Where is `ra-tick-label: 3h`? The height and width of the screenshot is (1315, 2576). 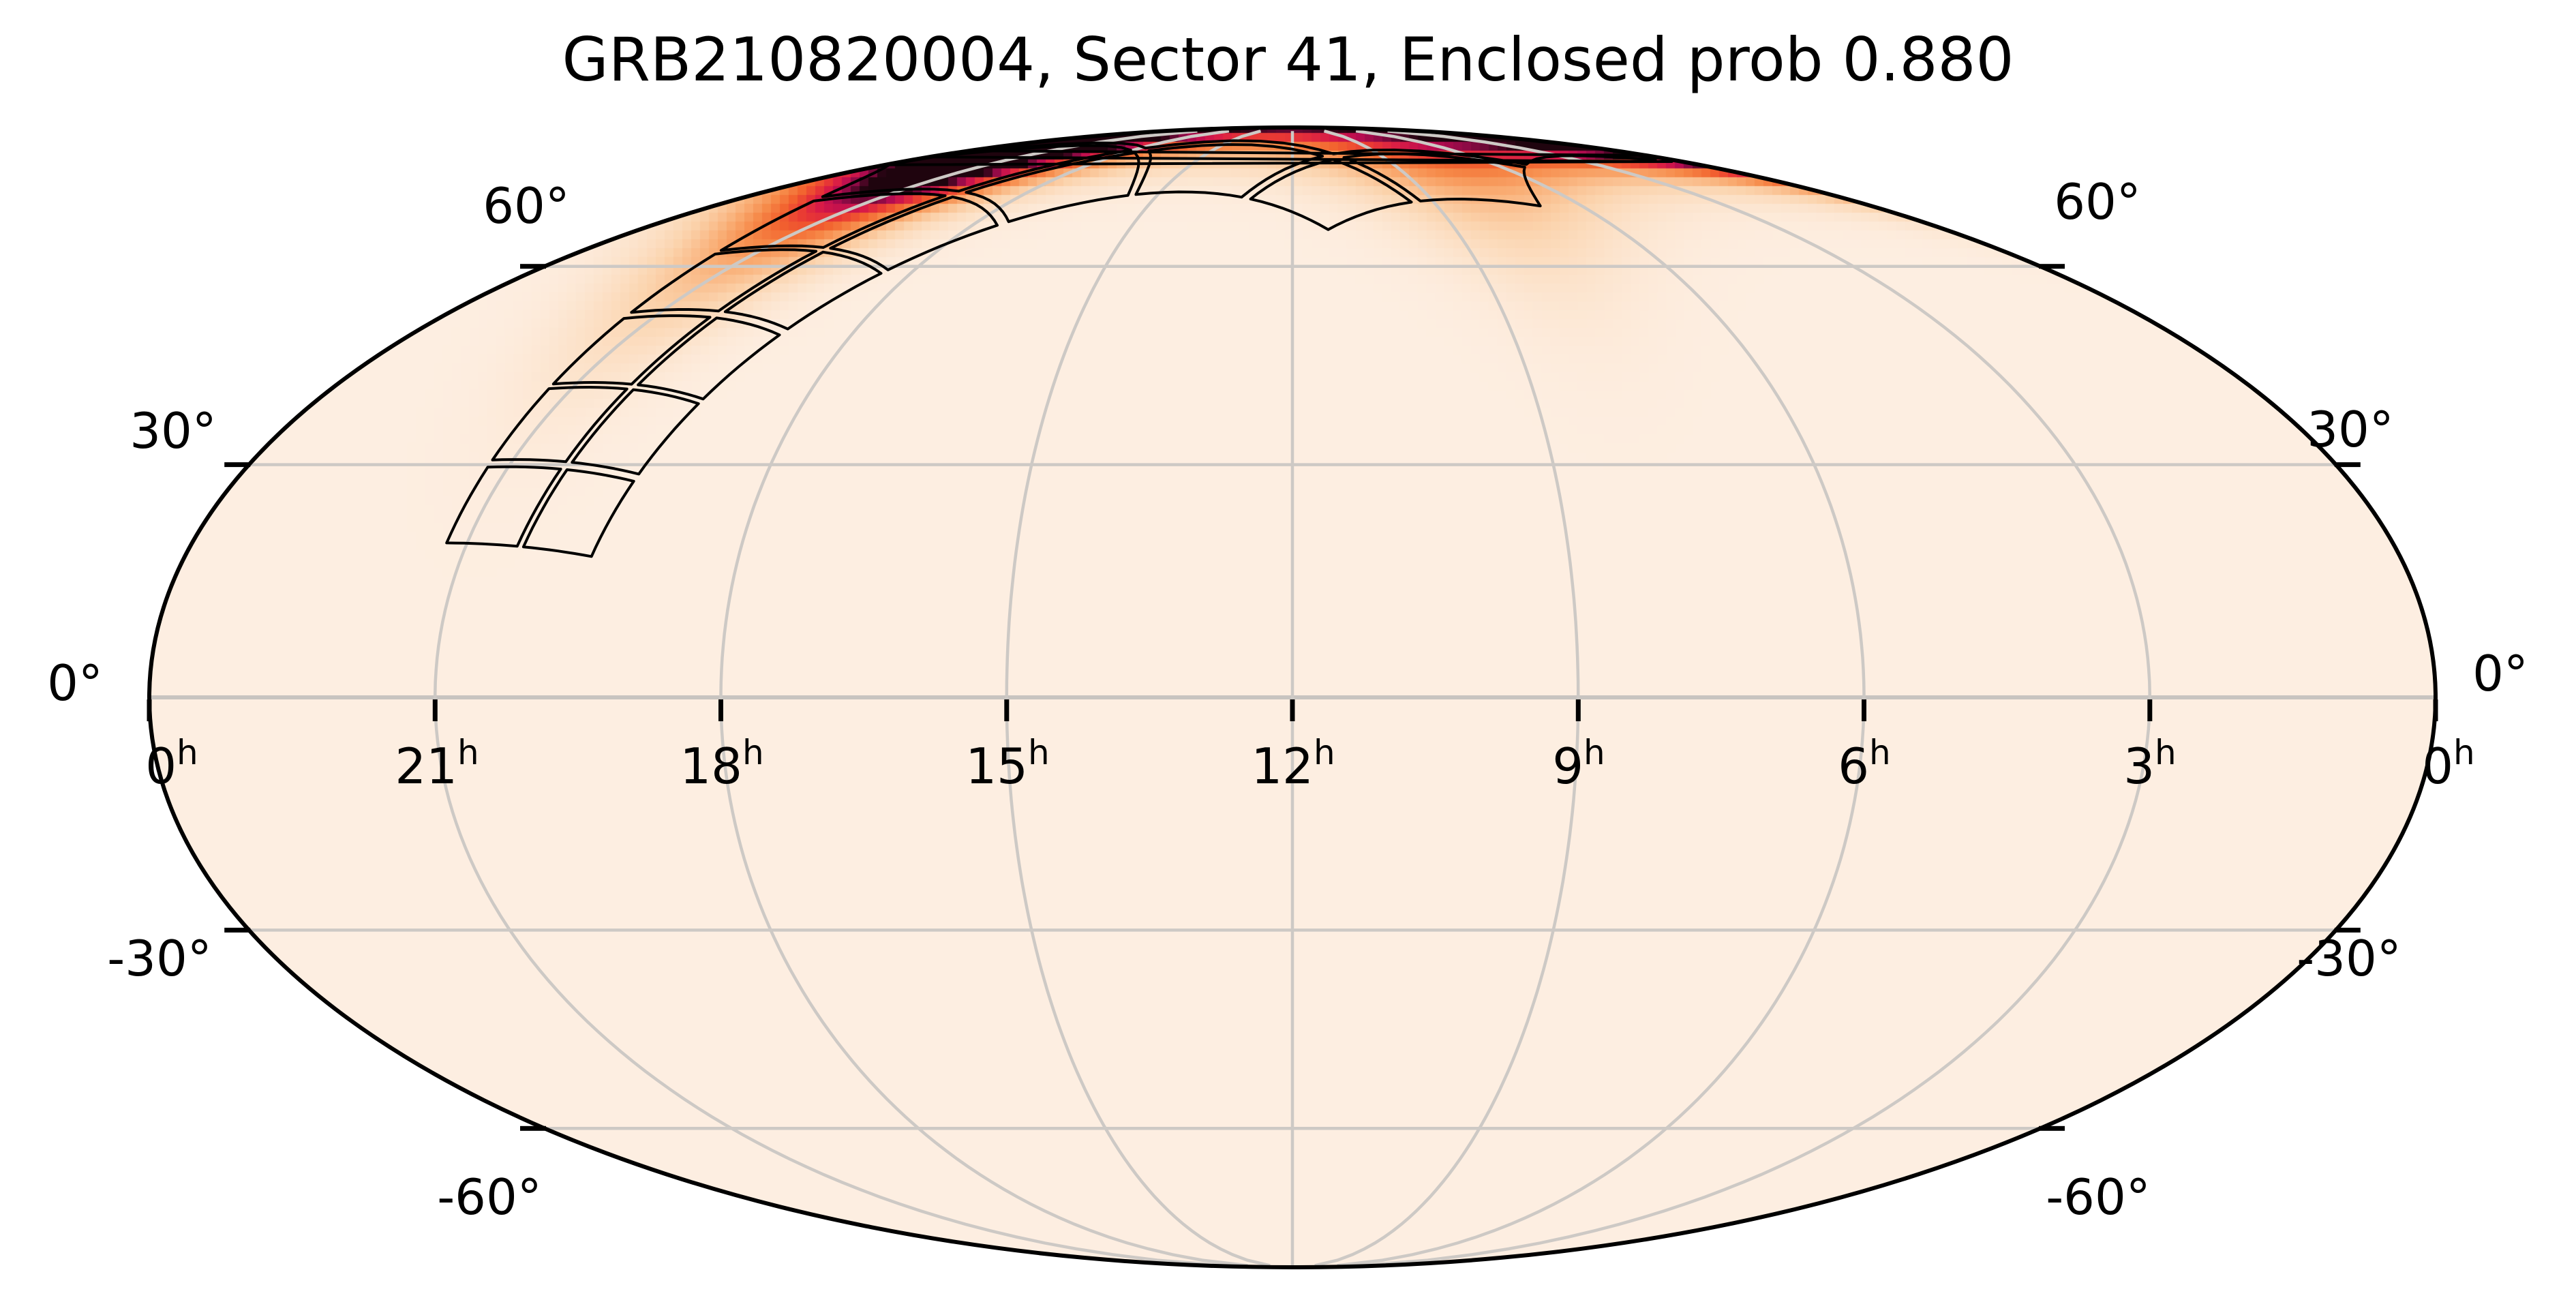 ra-tick-label: 3h is located at coordinates (2150, 764).